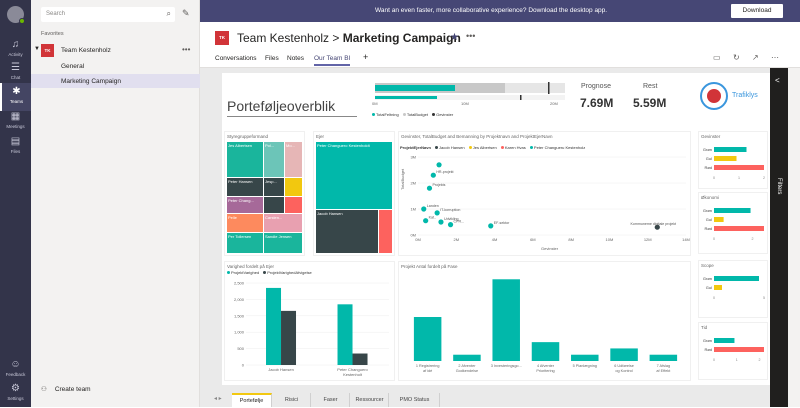 This screenshot has height=408, width=800. Describe the element at coordinates (218, 399) in the screenshot. I see `page-nav-icon: ◂ ▸` at that location.